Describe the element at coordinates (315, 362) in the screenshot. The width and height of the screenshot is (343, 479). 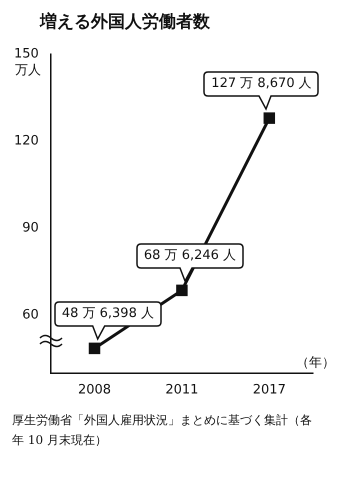
I see `x-axis-title: （年）` at that location.